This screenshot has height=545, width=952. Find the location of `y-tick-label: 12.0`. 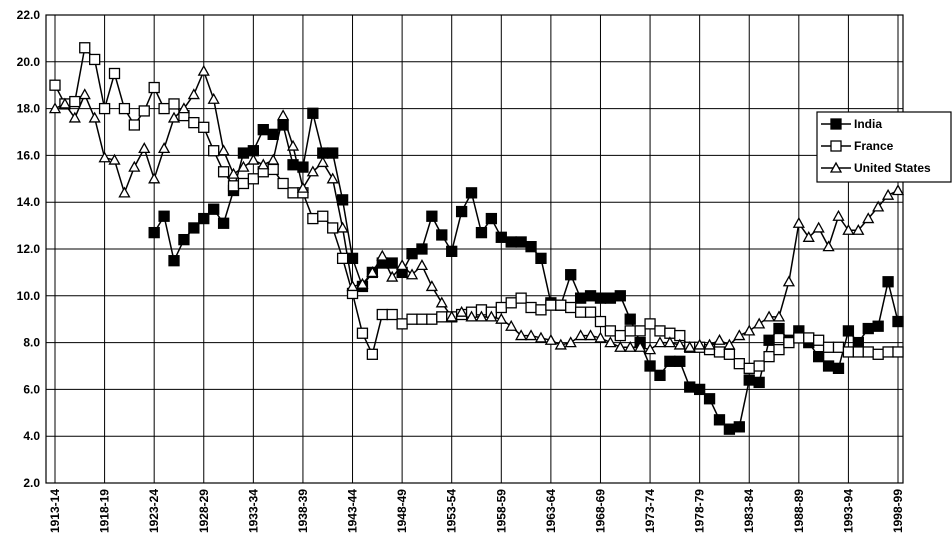

y-tick-label: 12.0 is located at coordinates (29, 249).